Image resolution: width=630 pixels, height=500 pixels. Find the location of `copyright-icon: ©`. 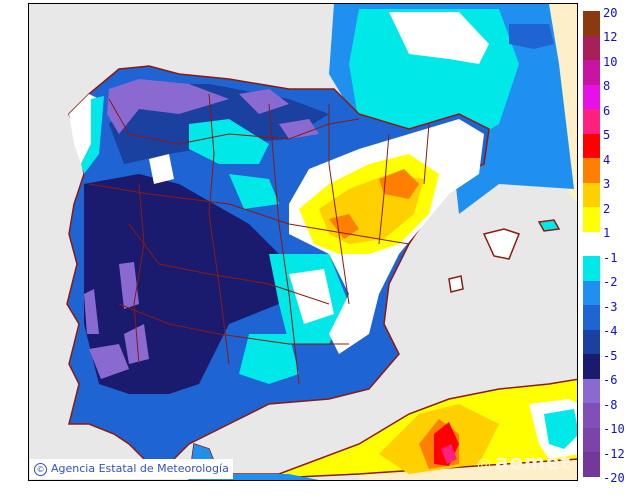

copyright-icon: © is located at coordinates (40, 469).